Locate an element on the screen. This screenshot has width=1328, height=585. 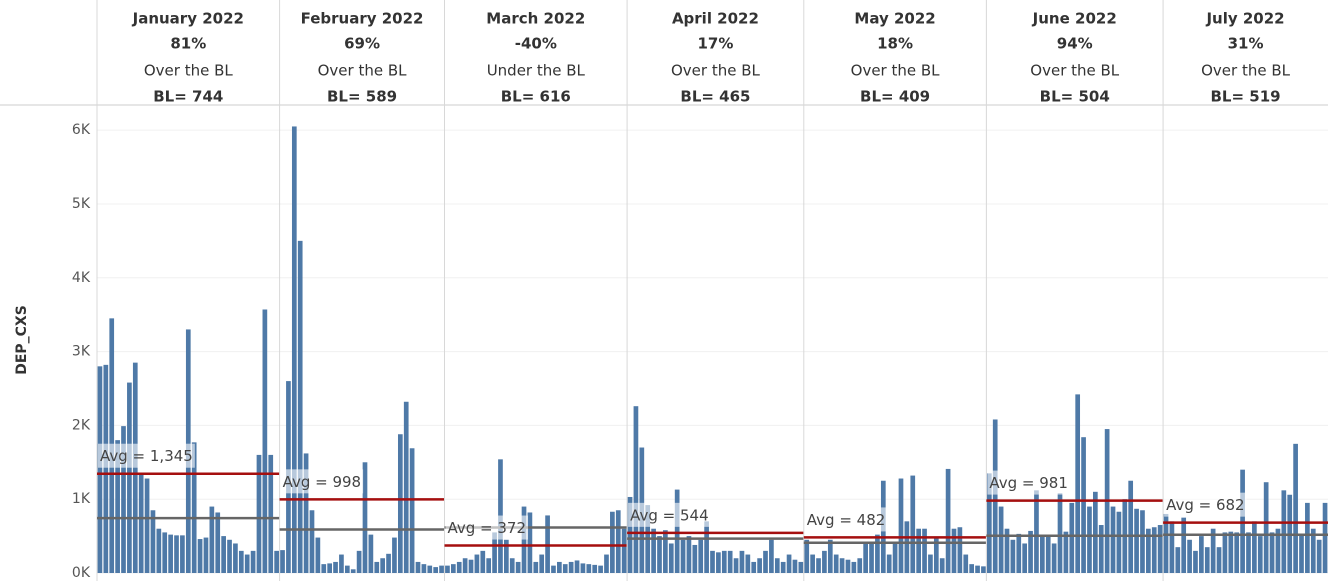
y-tick-label: 1K is located at coordinates (81, 499).